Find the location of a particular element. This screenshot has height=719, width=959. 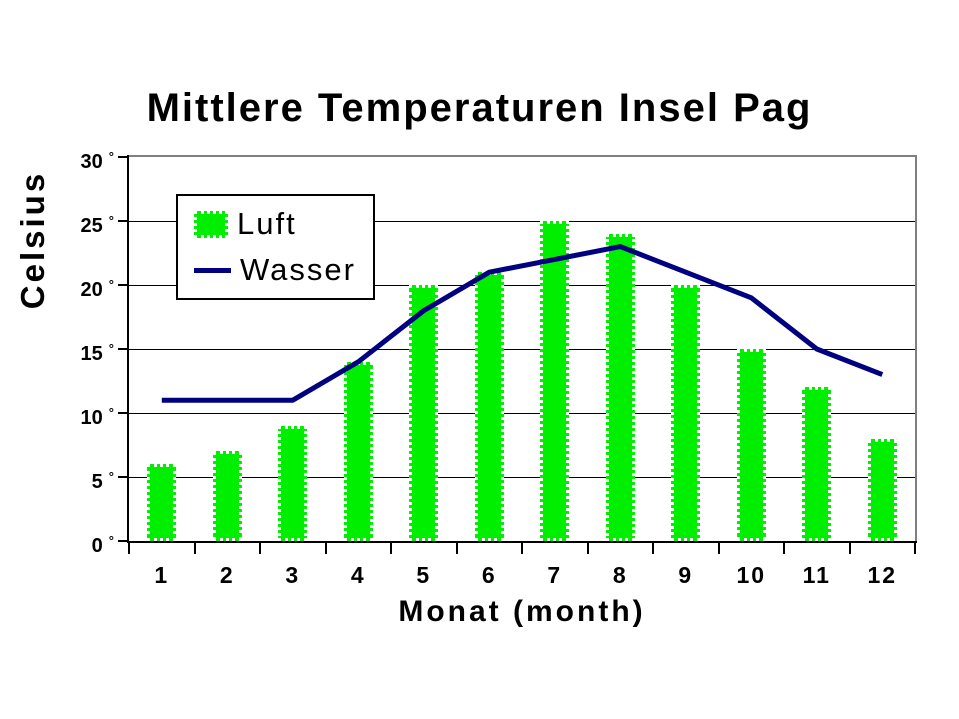

x-tick-label-6: 6 is located at coordinates (489, 575).